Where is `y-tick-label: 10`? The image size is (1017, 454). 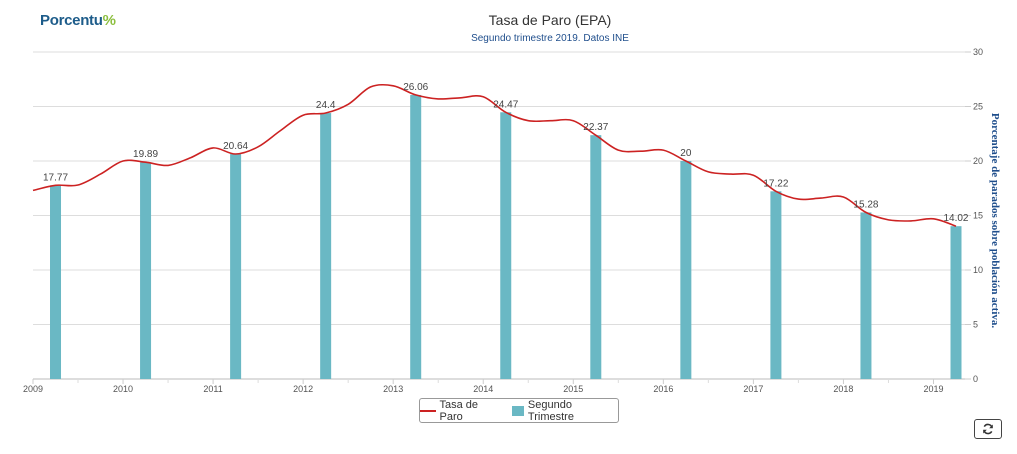
y-tick-label: 10 is located at coordinates (978, 270).